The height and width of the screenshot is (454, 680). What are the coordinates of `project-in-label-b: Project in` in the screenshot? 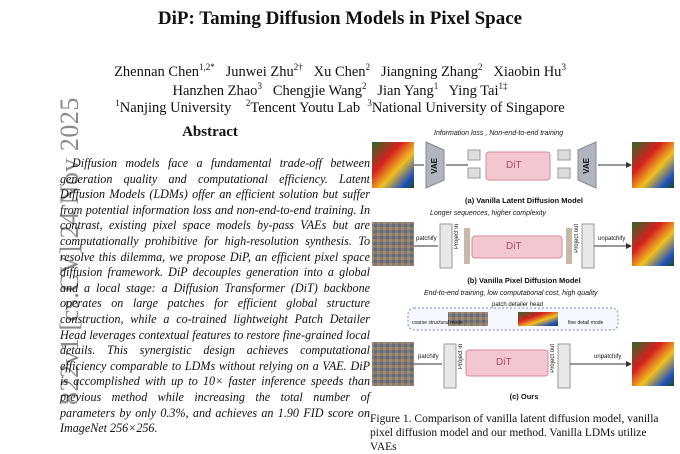 It's located at (457, 237).